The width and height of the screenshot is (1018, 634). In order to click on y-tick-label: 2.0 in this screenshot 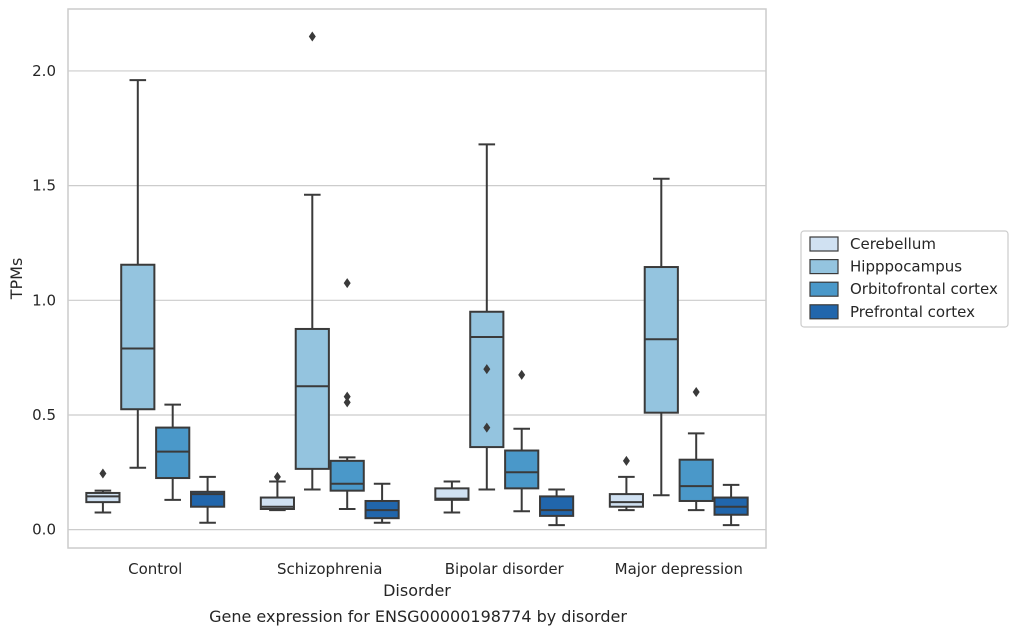, I will do `click(44, 71)`.